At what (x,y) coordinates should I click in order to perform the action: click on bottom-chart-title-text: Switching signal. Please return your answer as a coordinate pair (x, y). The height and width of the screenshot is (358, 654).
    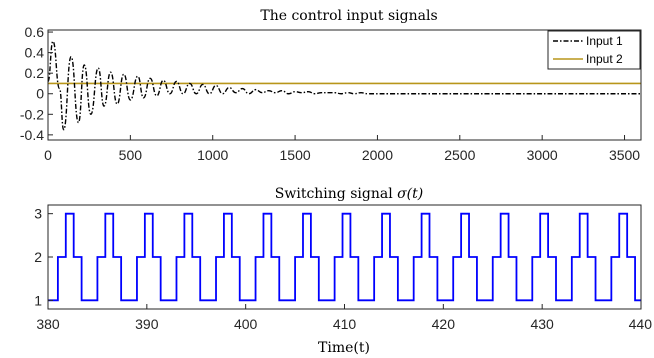
    Looking at the image, I should click on (336, 194).